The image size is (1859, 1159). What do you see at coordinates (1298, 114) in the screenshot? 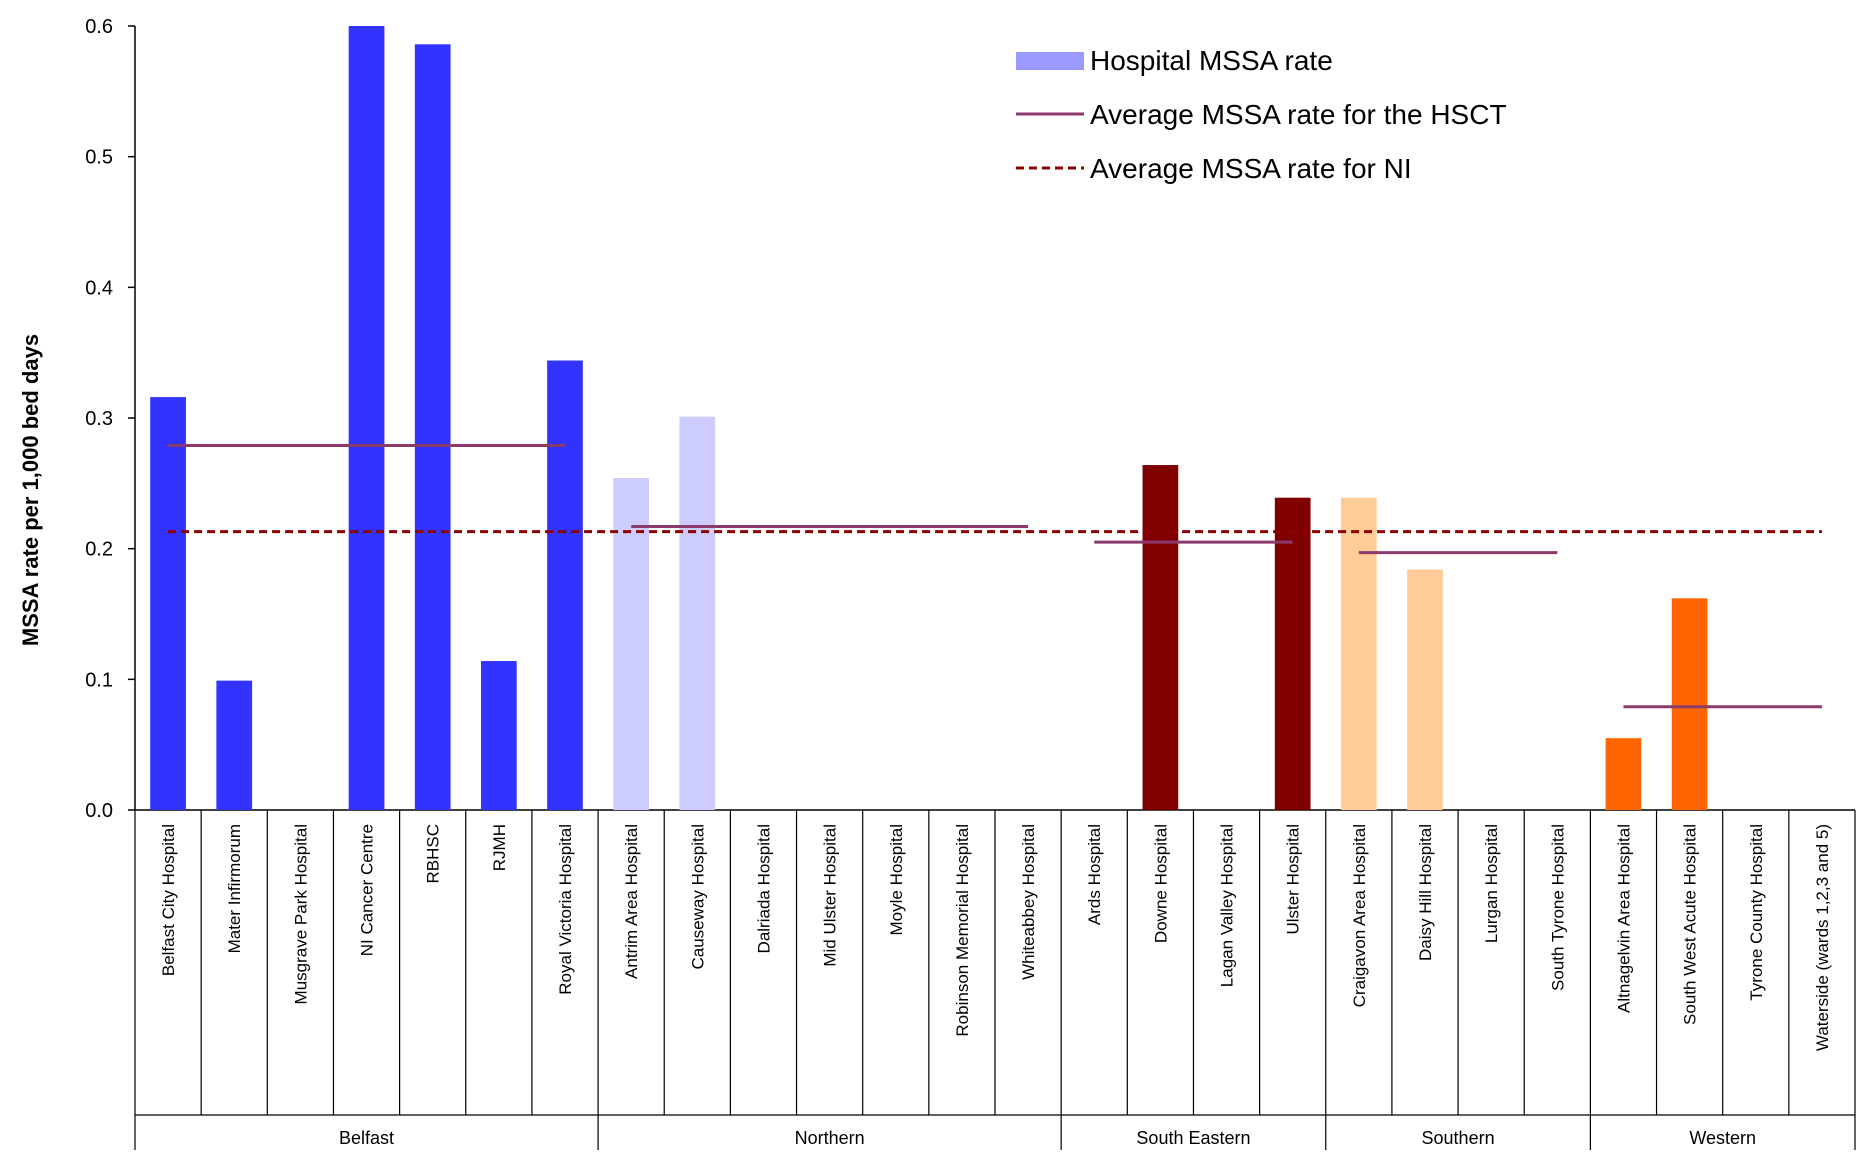
I see `legend-hsct-label: Average MSSA rate for the HSCT` at bounding box center [1298, 114].